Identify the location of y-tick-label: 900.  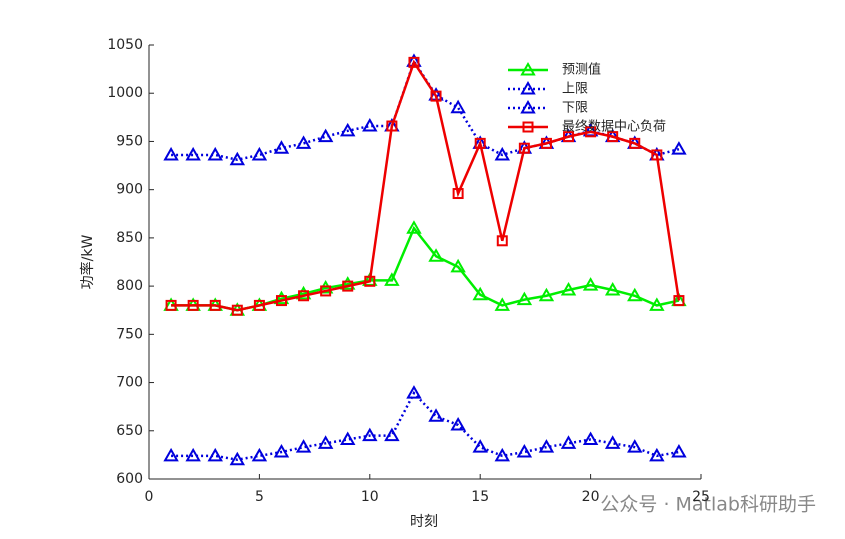
(129, 190).